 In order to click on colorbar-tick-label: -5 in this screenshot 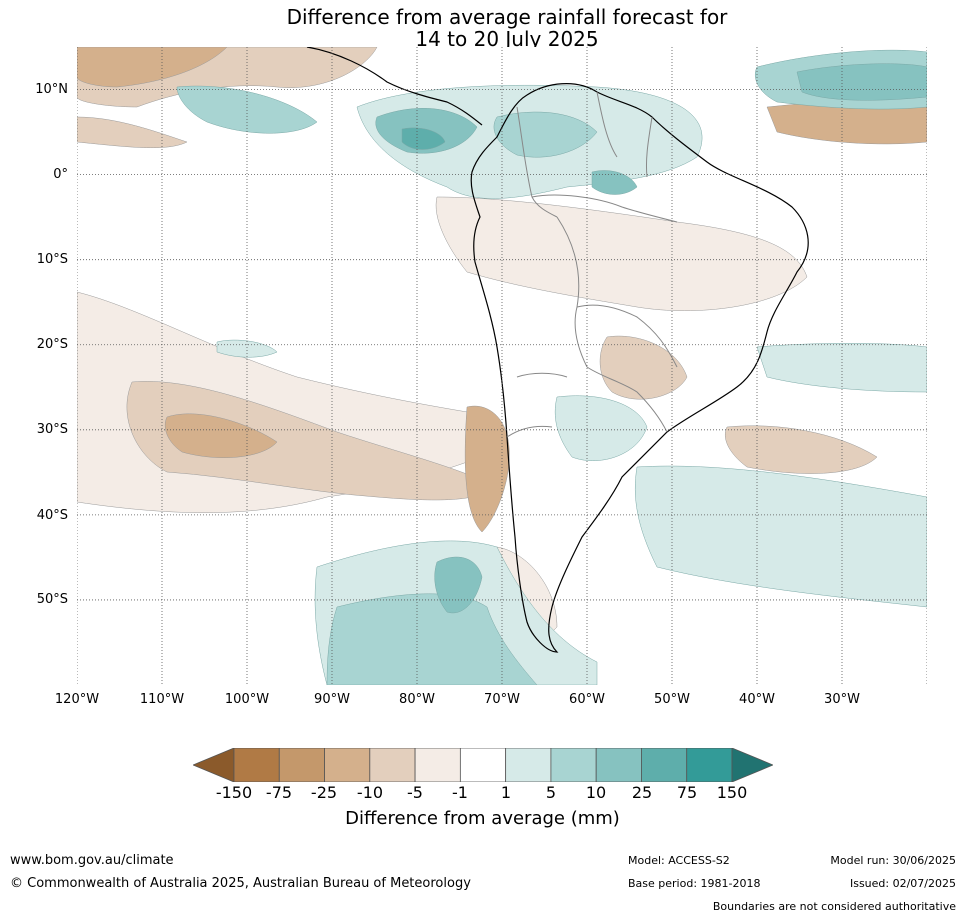, I will do `click(415, 792)`.